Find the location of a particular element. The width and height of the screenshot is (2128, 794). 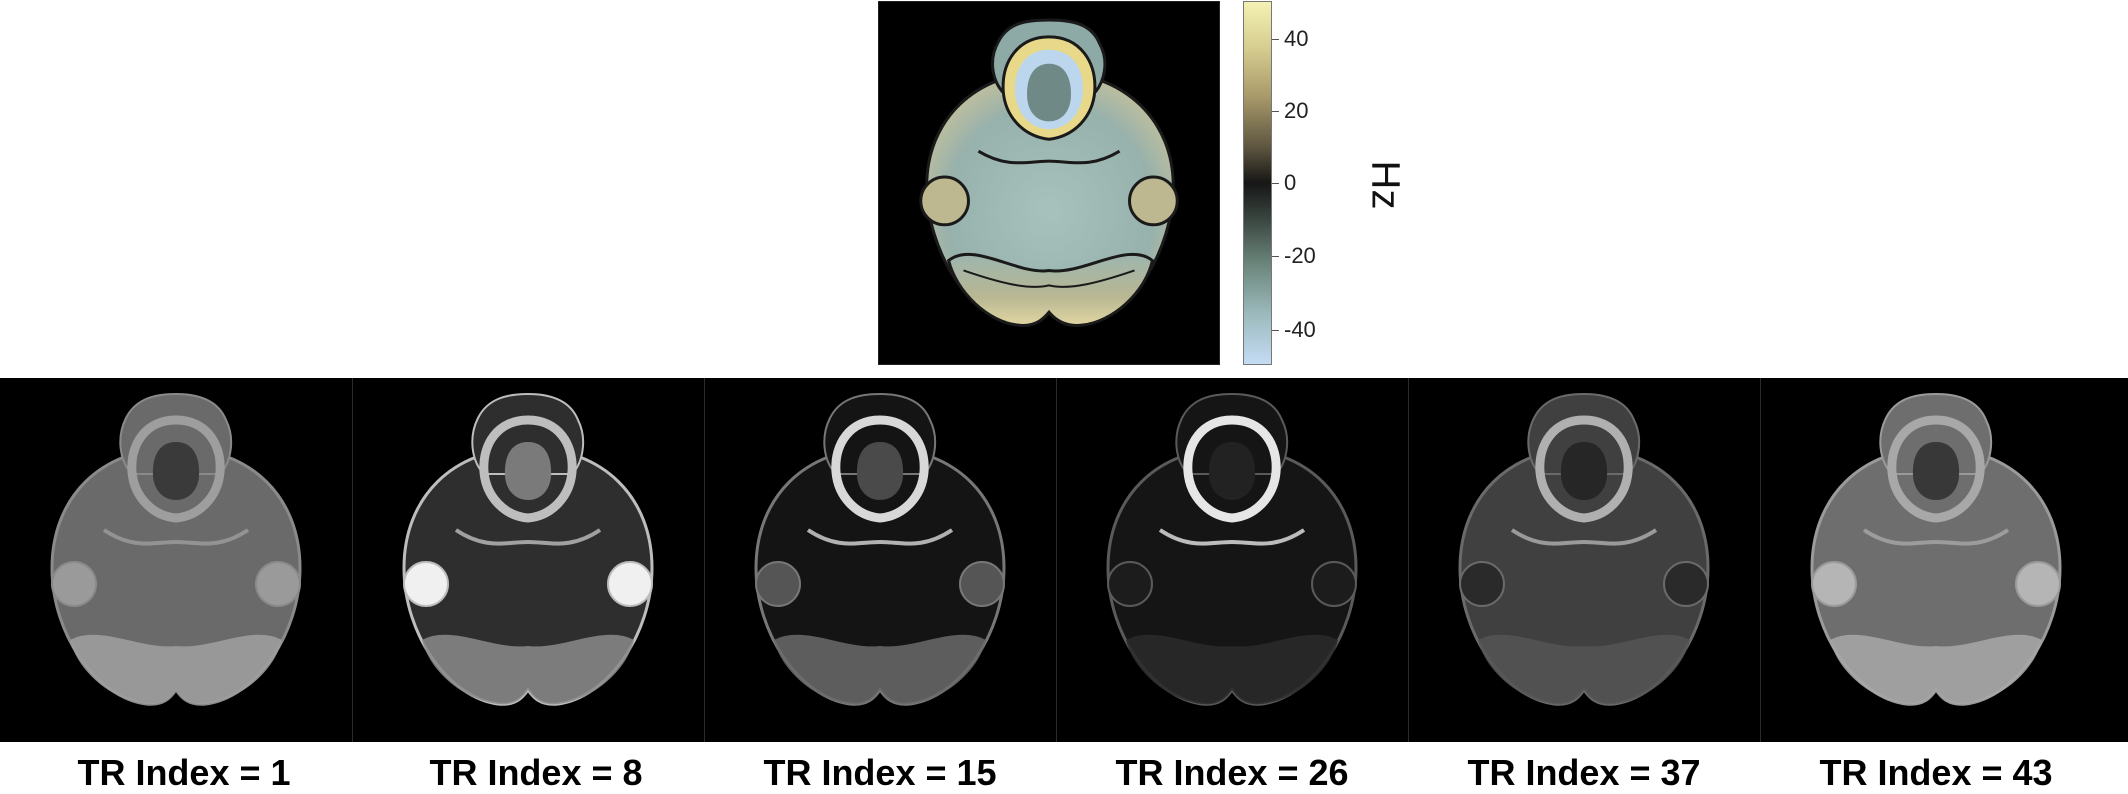

frame-caption-3: TR Index = 15 is located at coordinates (880, 772).